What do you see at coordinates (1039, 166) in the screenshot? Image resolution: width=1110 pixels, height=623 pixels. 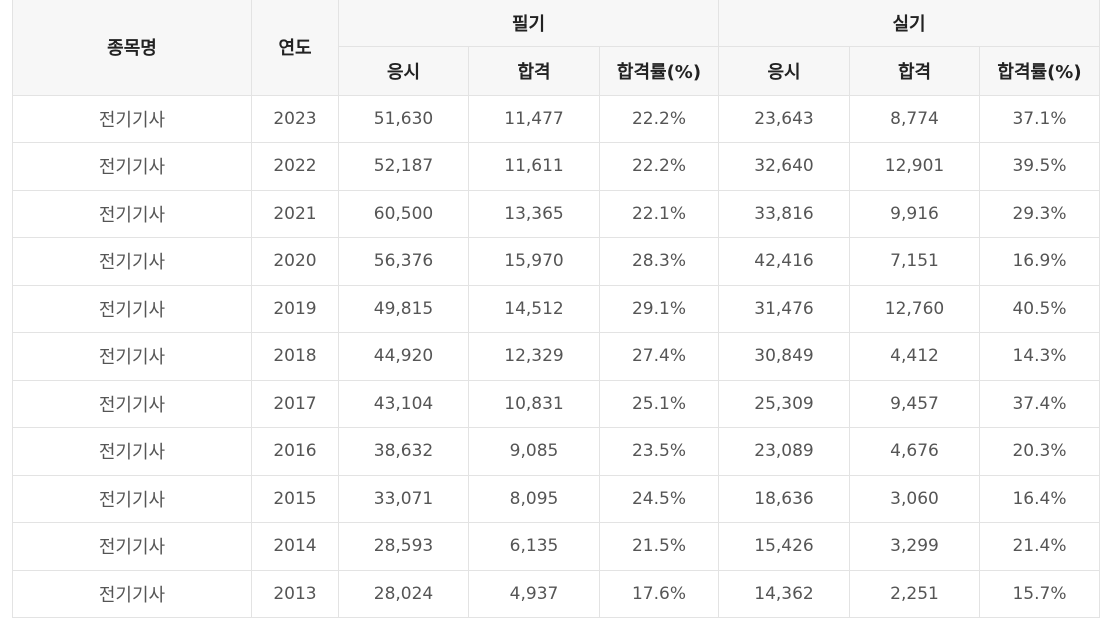 I see `cell-practical-rate: 39.5%` at bounding box center [1039, 166].